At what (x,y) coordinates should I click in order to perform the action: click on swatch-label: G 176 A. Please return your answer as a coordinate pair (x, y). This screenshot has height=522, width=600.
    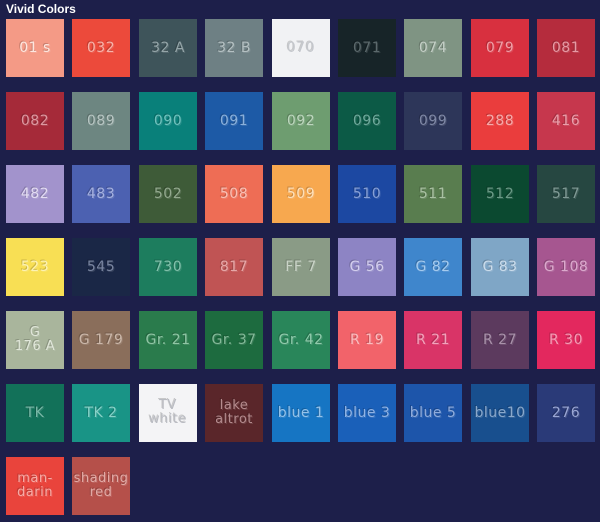
    Looking at the image, I should click on (35, 339).